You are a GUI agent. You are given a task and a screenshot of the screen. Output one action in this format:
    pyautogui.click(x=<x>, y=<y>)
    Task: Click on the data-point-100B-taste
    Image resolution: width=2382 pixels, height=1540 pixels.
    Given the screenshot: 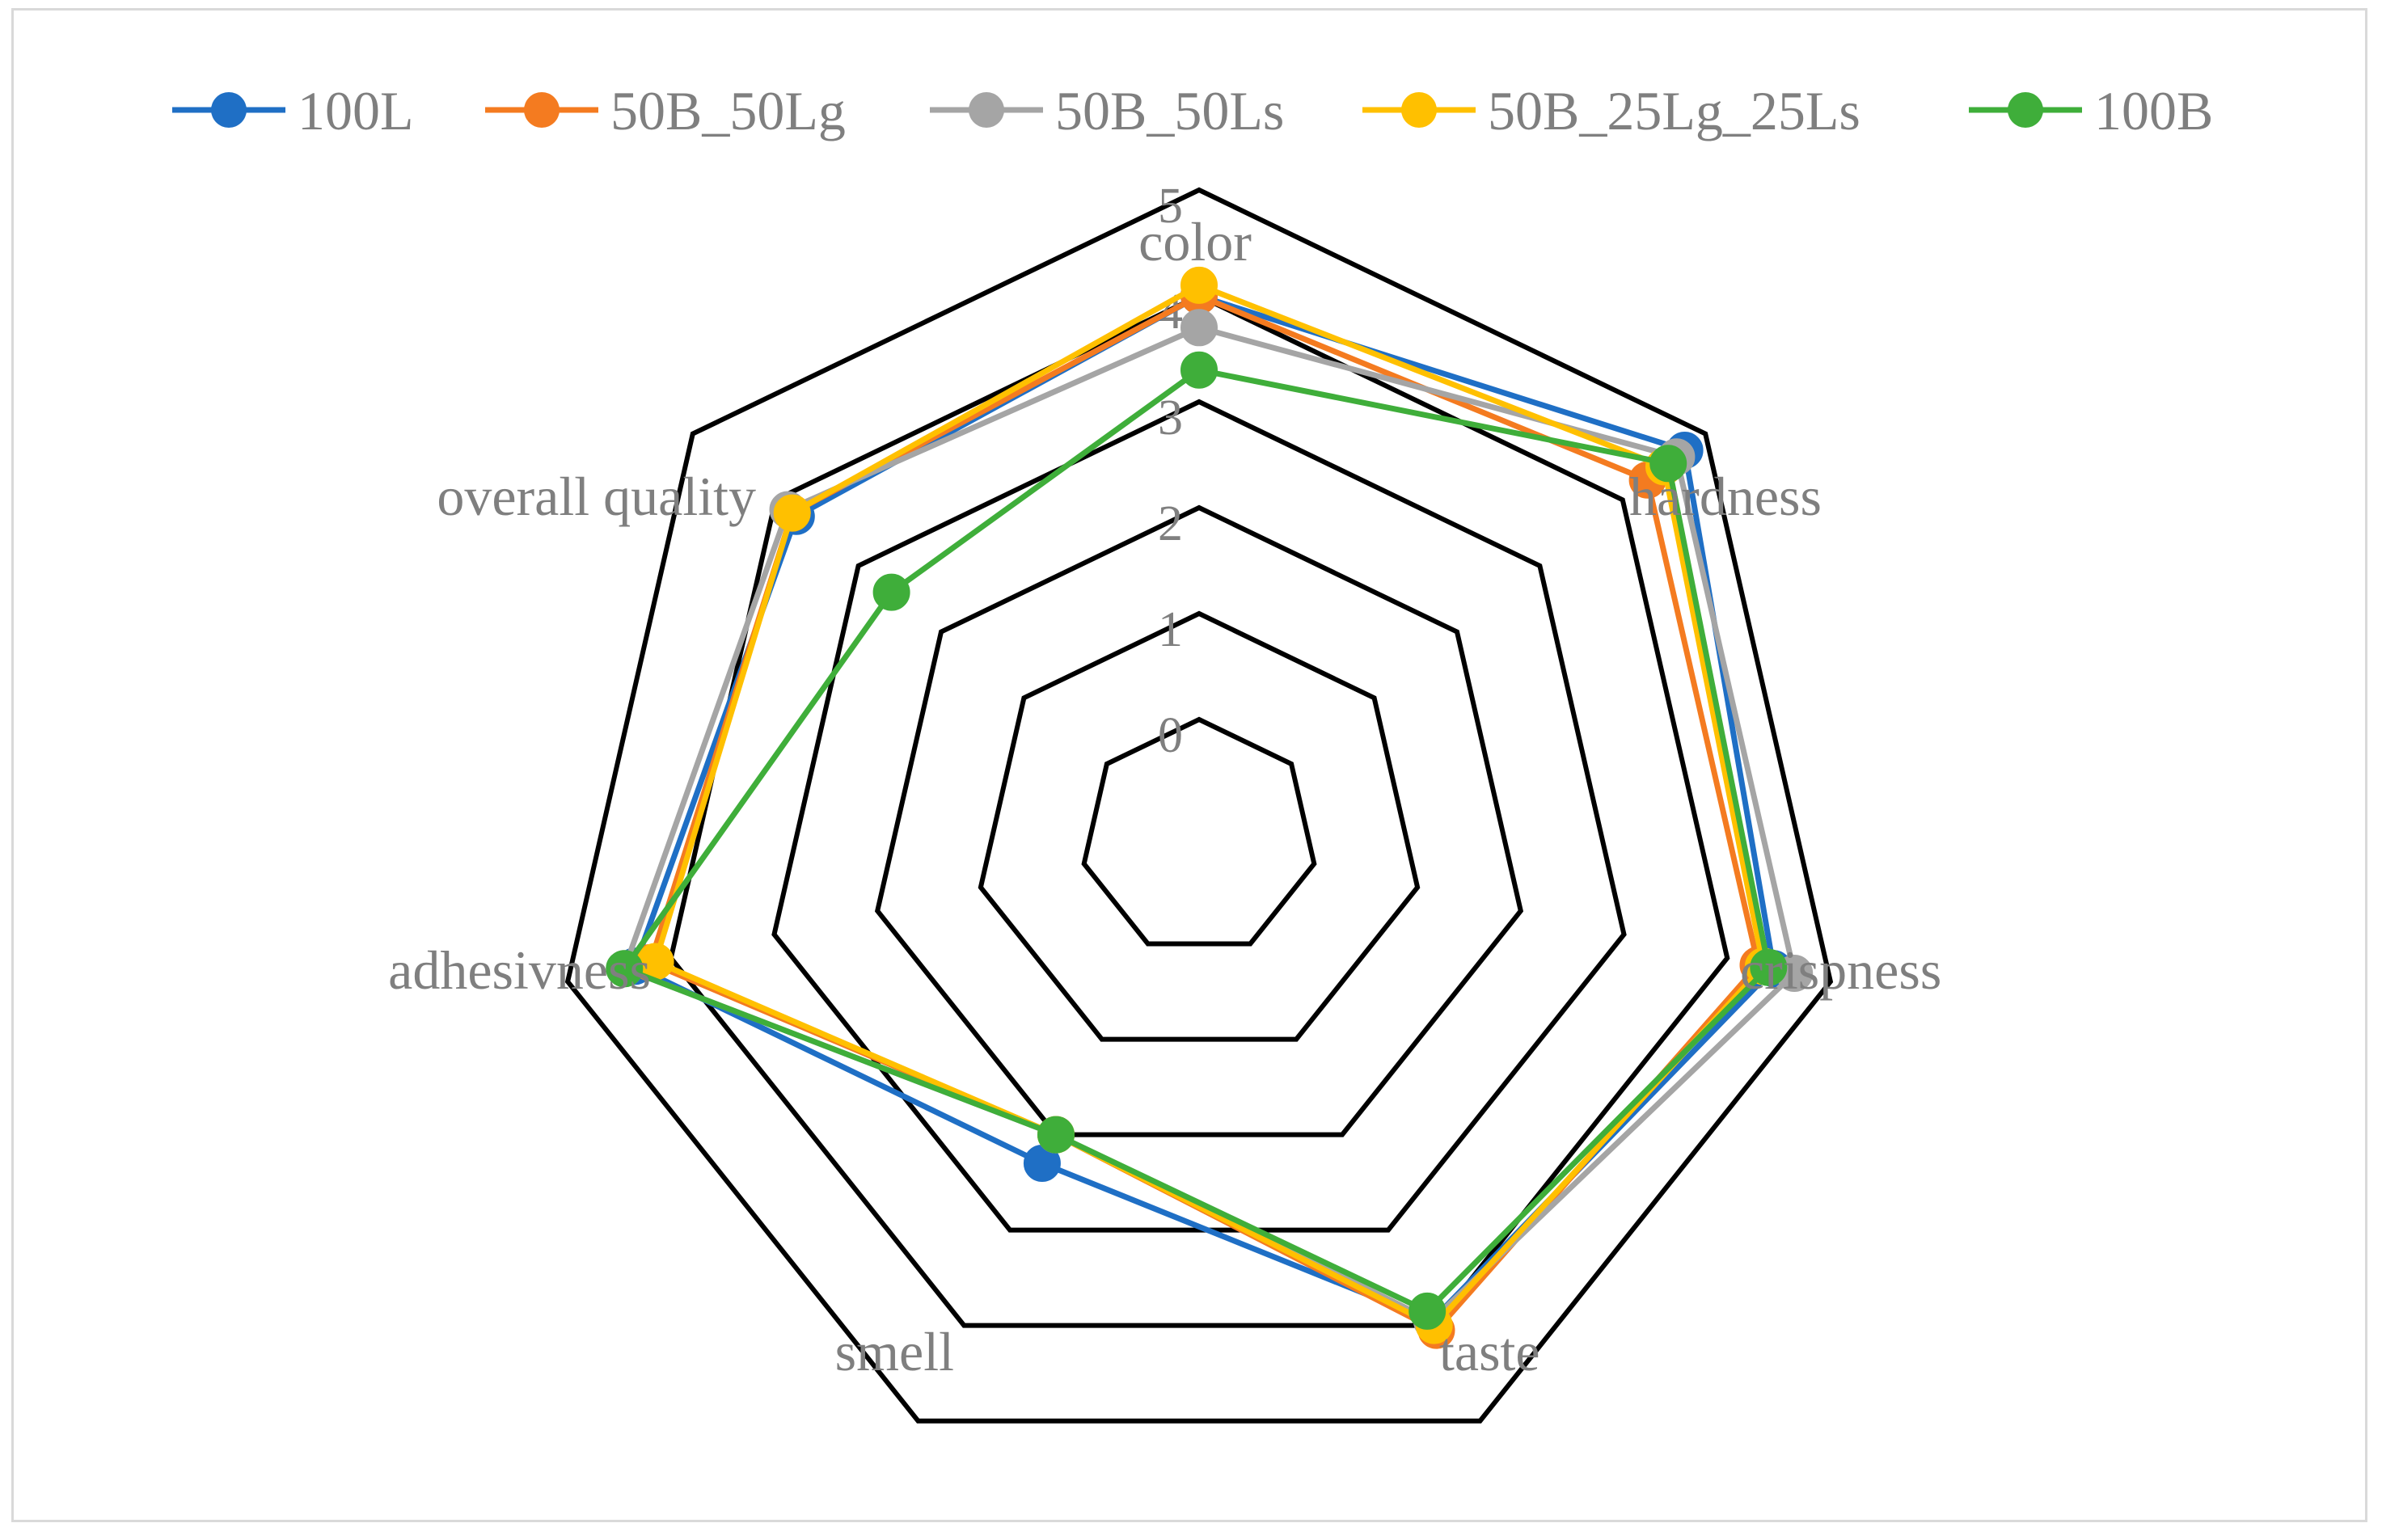 What is the action you would take?
    pyautogui.click(x=1428, y=1311)
    